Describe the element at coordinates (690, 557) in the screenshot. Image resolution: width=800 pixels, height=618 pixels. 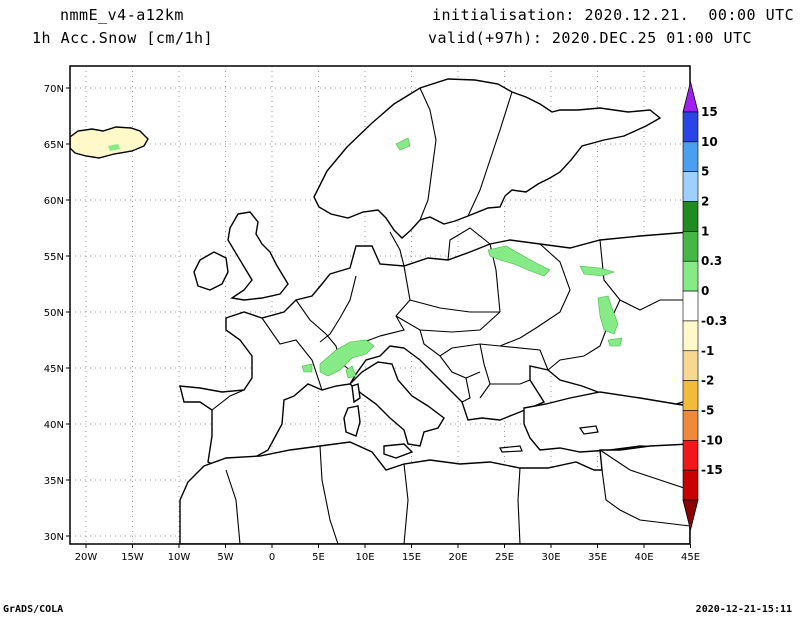
I see `lon-tick-label: 45E` at that location.